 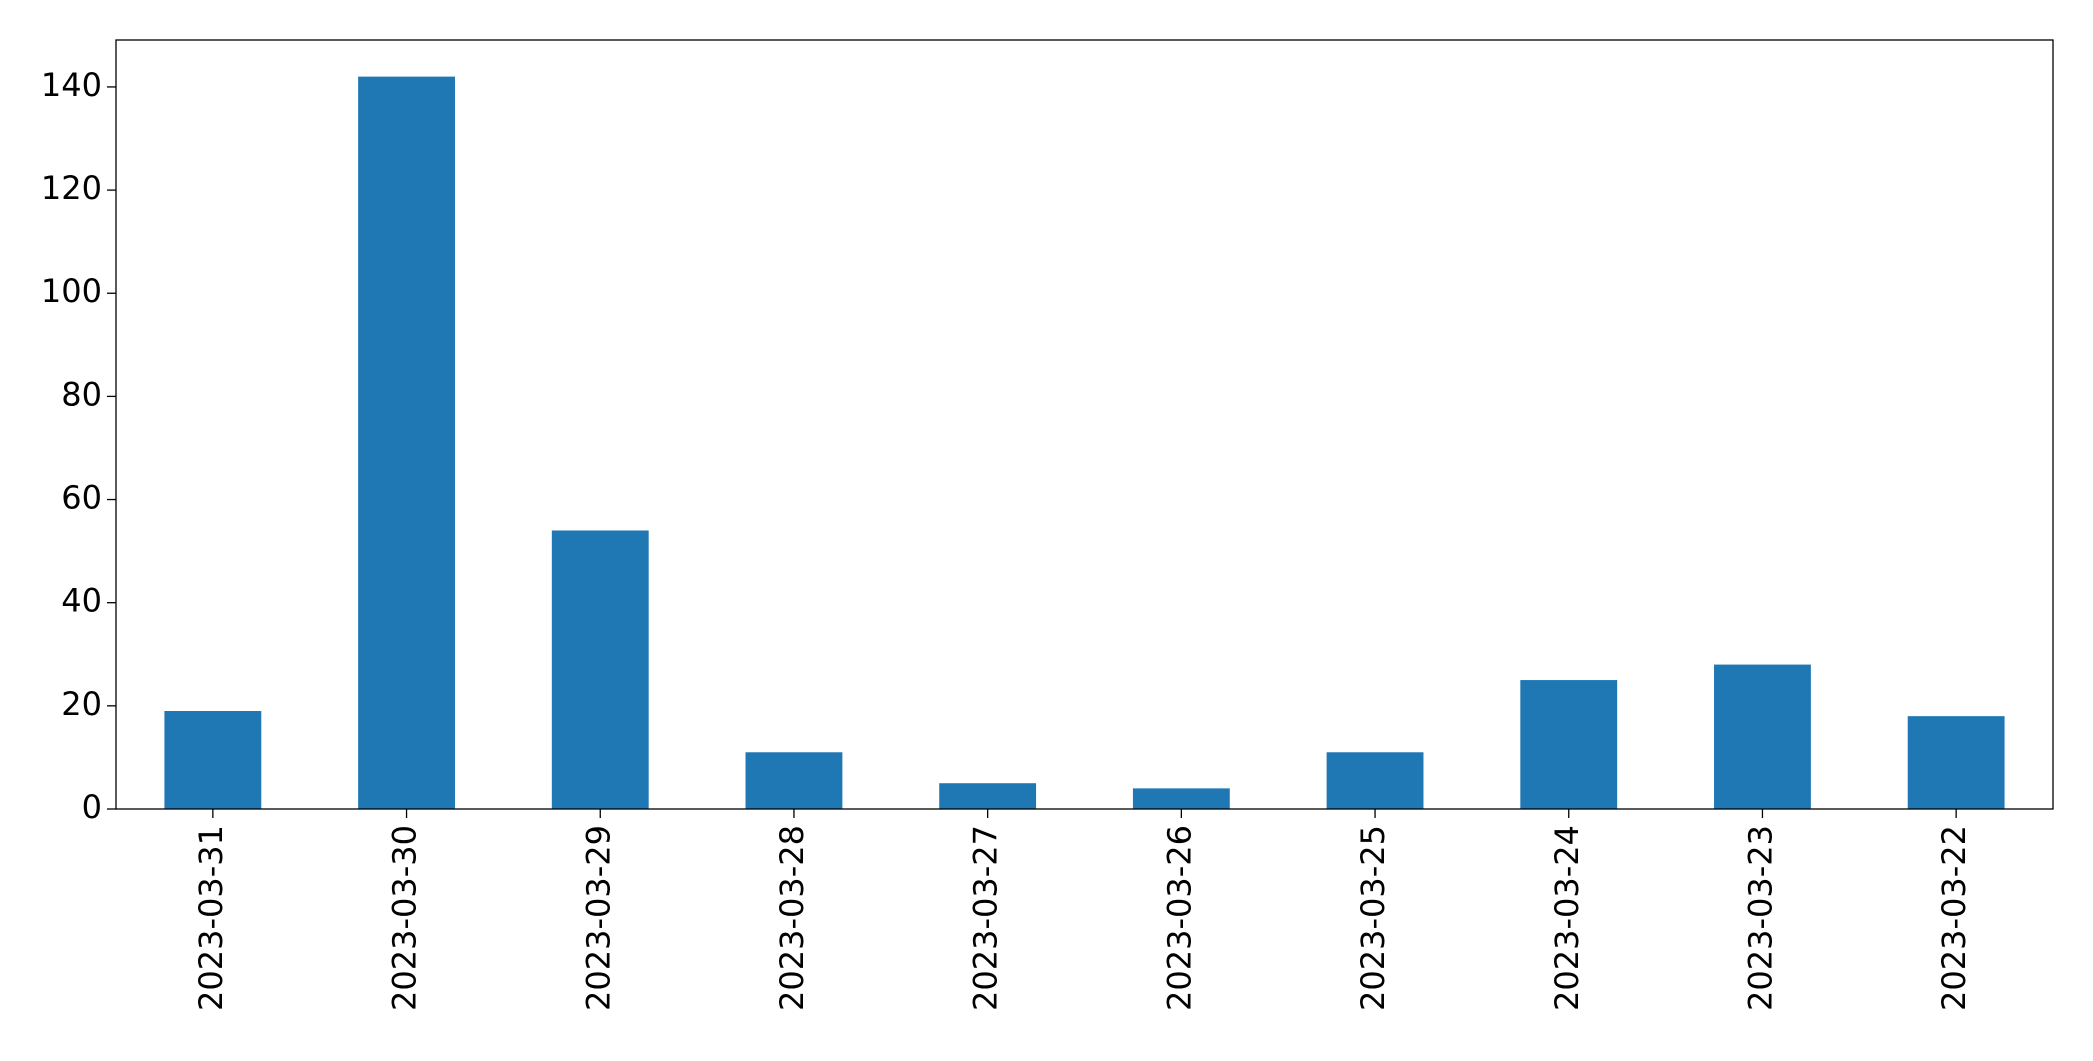 I want to click on y-tick-label: 100, so click(x=71, y=291).